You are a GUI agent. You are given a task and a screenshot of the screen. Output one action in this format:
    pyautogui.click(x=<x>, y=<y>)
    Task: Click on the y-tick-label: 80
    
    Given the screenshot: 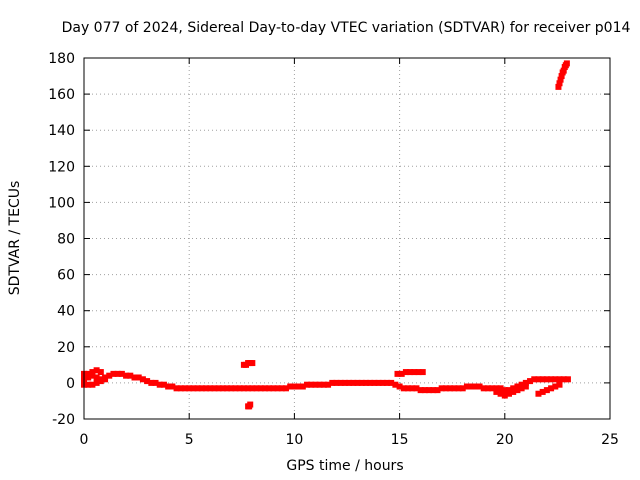 What is the action you would take?
    pyautogui.click(x=66, y=240)
    